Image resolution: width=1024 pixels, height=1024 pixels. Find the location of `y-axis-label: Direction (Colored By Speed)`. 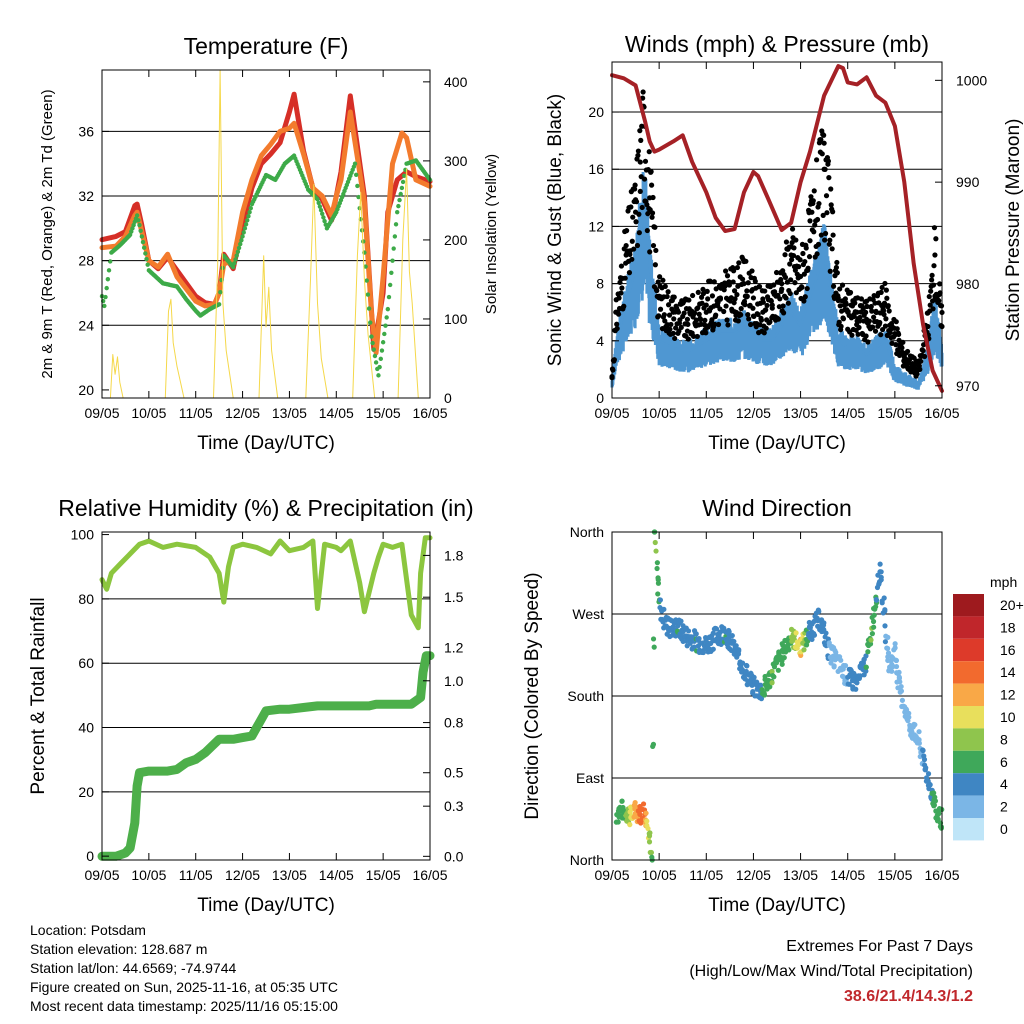

y-axis-label: Direction (Colored By Speed) is located at coordinates (532, 695).